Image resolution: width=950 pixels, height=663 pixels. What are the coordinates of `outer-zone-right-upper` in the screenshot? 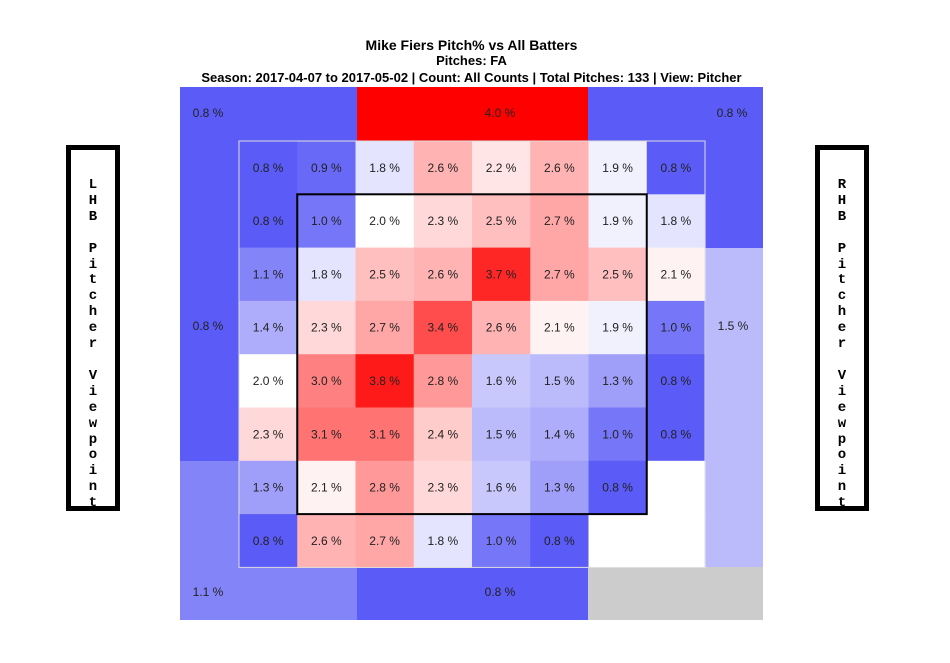 It's located at (734, 194).